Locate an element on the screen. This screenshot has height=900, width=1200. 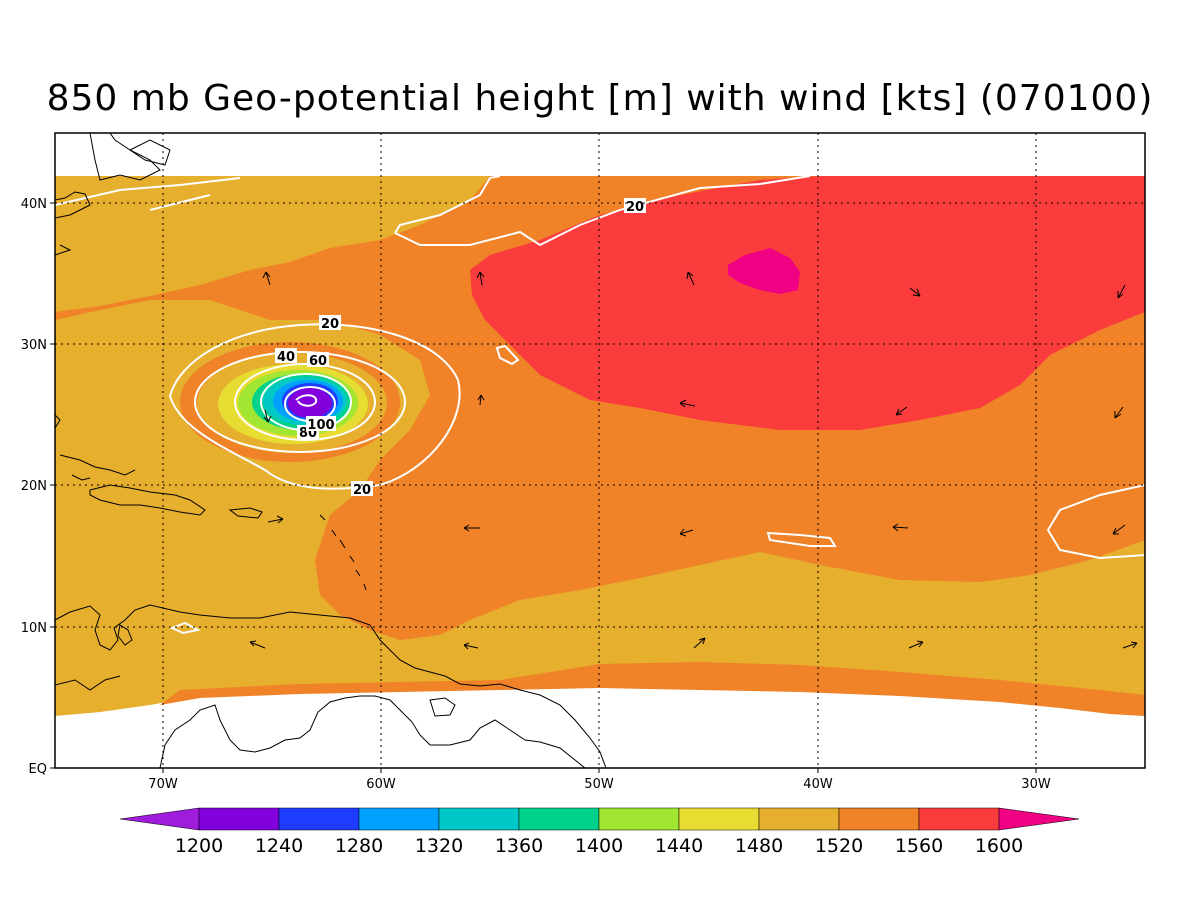
contour-label: 40 is located at coordinates (286, 357).